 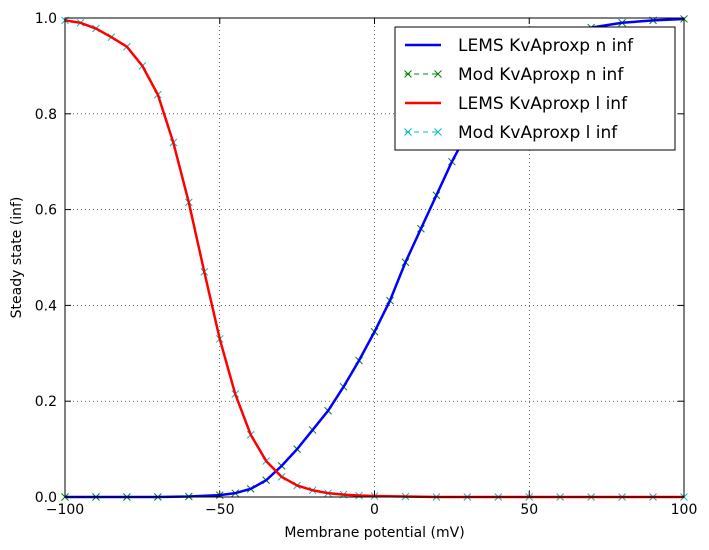 I want to click on legend-label: Mod KvAproxp l inf, so click(x=538, y=133).